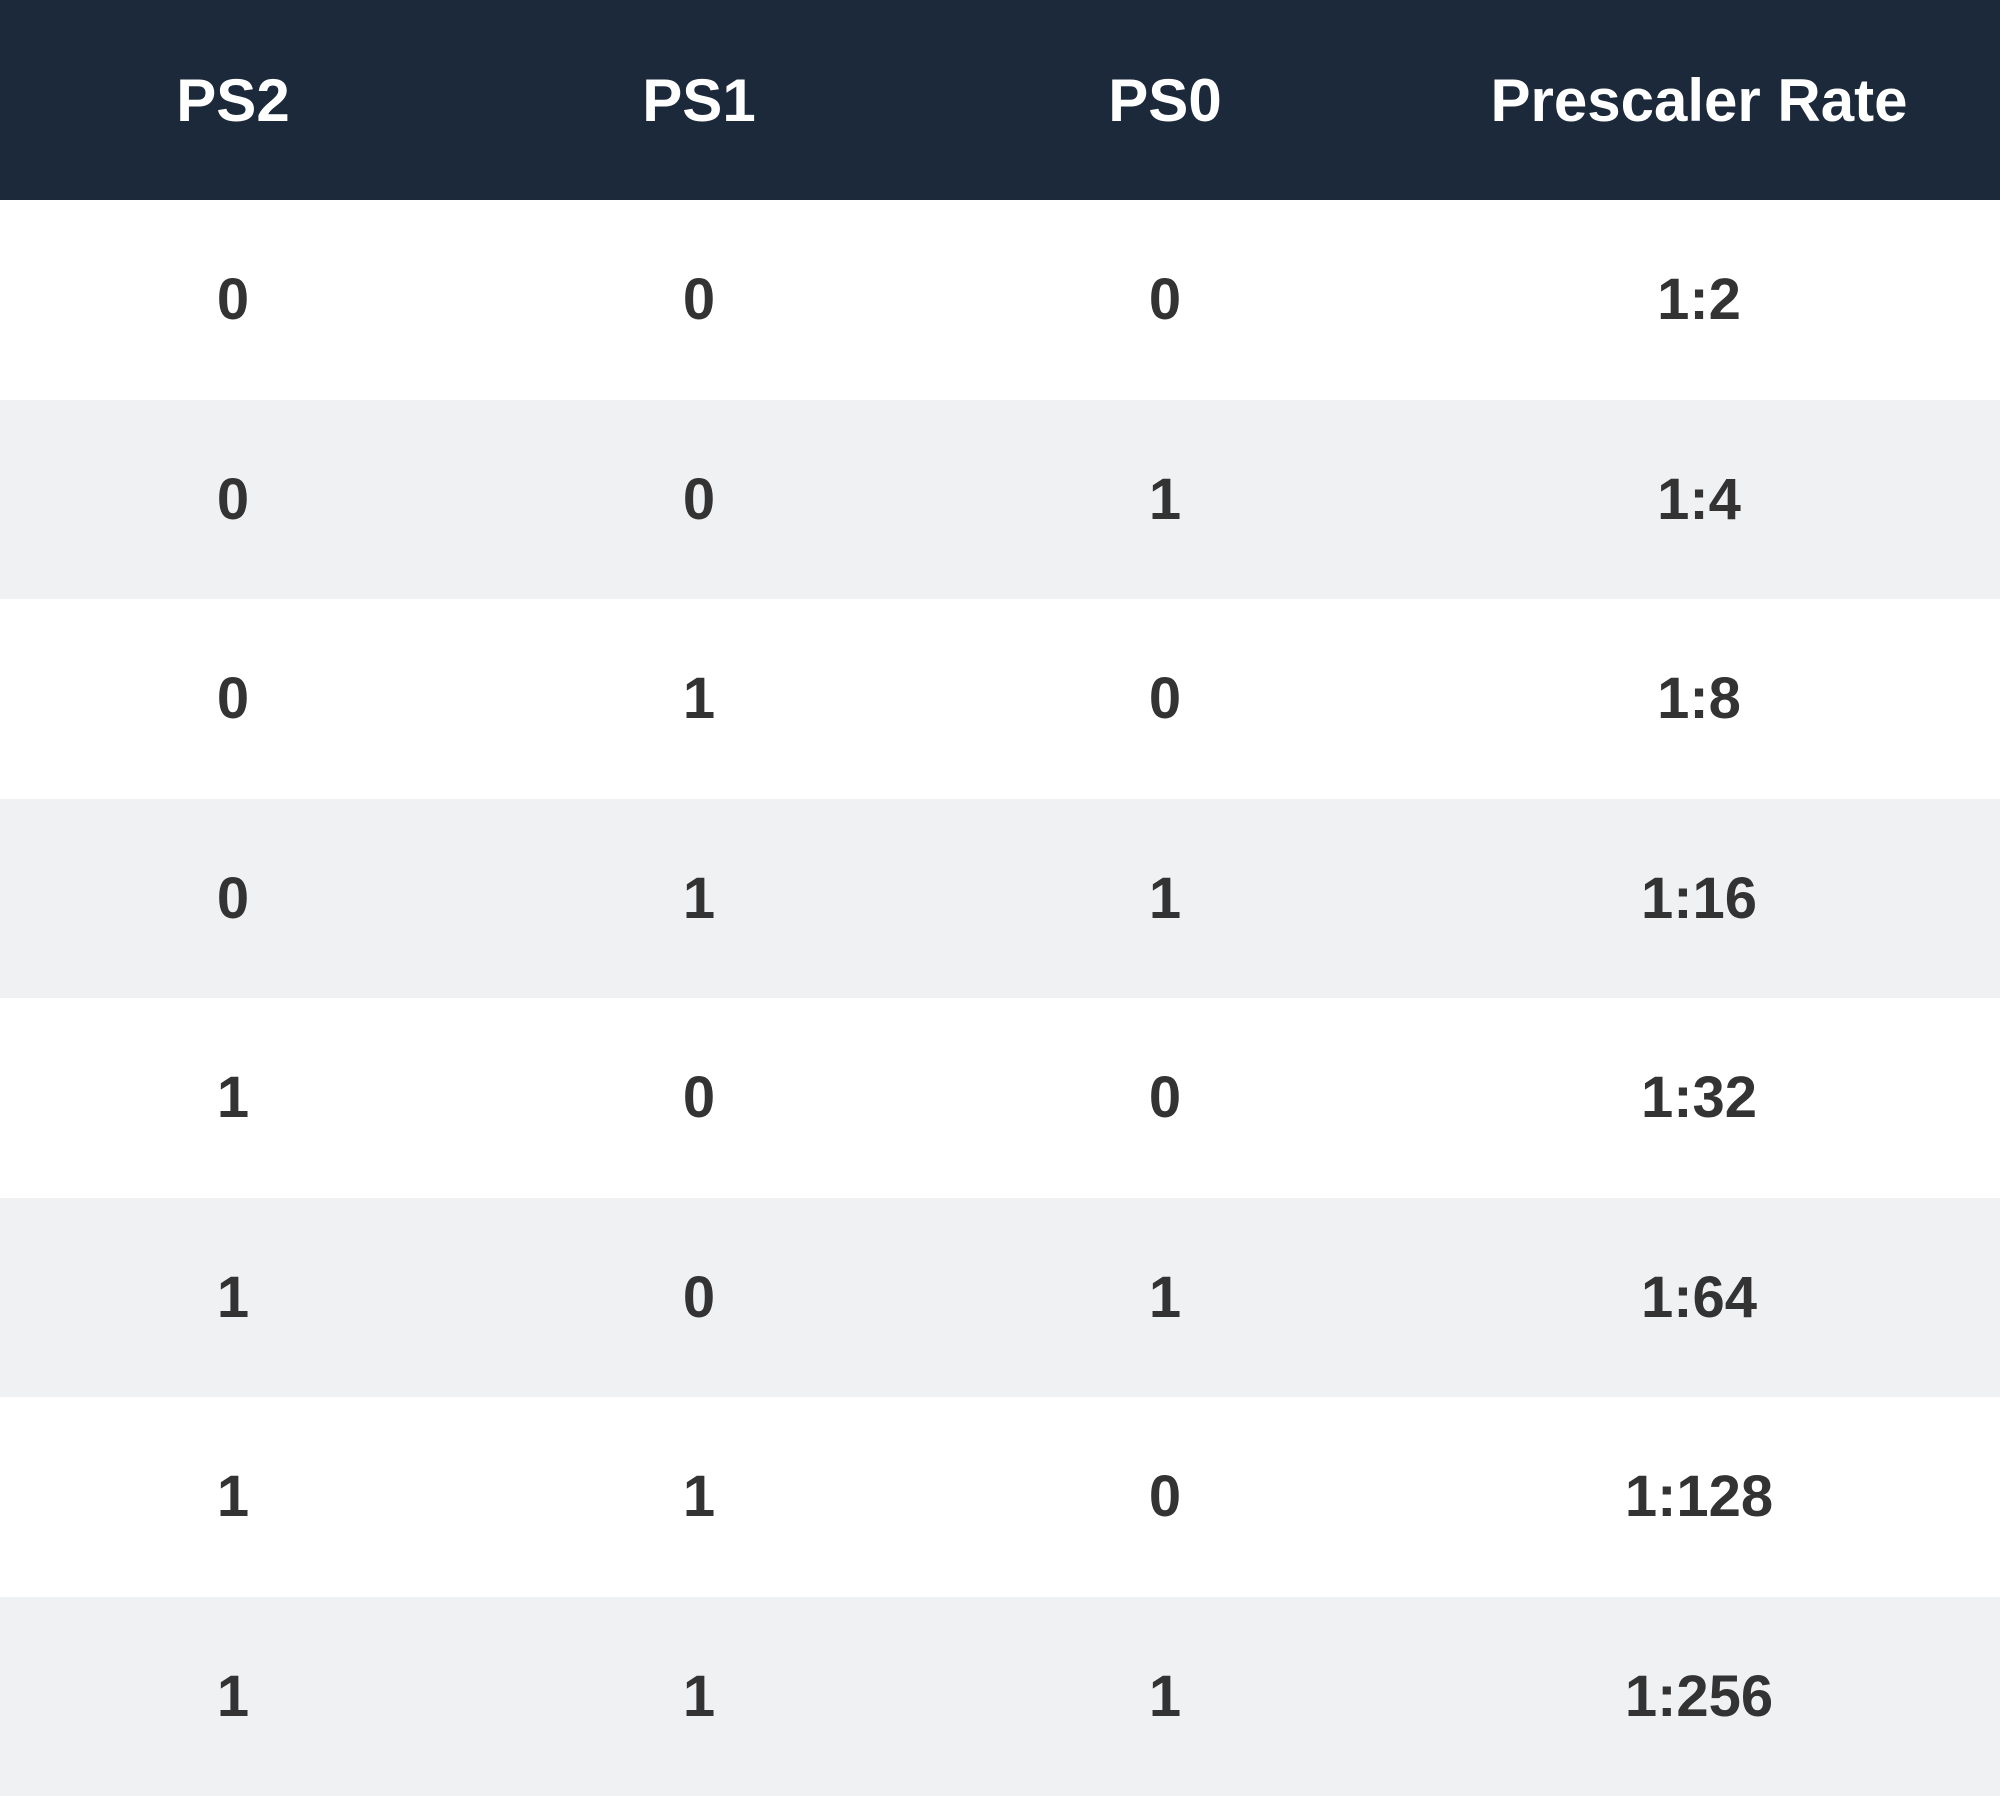 The image size is (2000, 1796). I want to click on table-row: 1 0 1 1:64, so click(1000, 1297).